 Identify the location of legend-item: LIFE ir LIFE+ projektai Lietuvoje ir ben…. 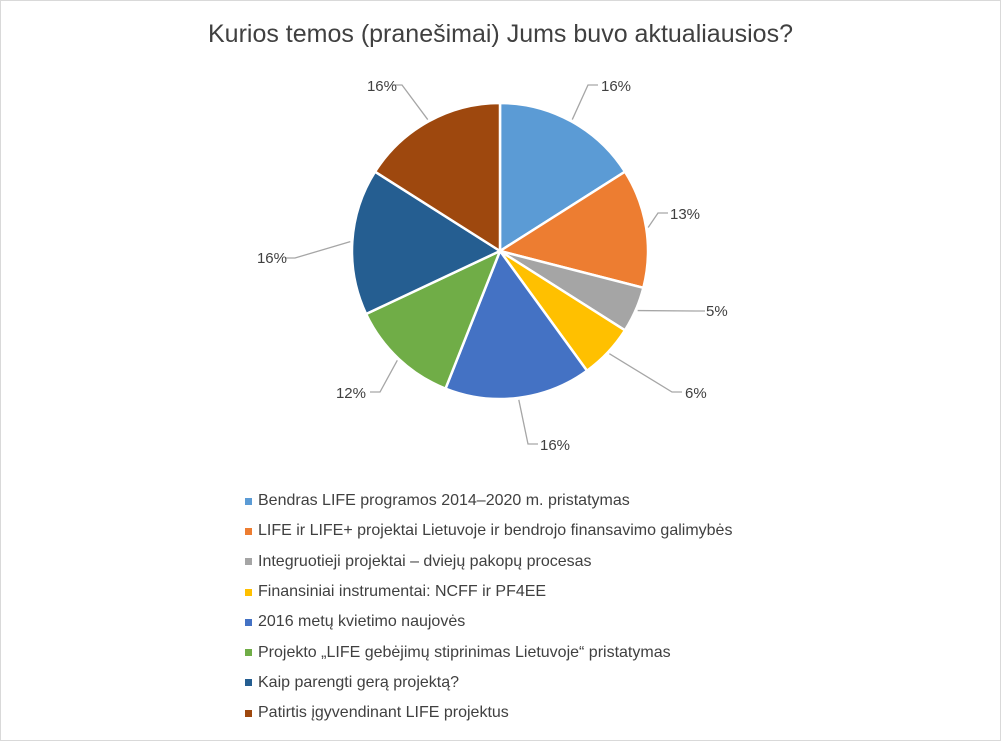
(575, 531).